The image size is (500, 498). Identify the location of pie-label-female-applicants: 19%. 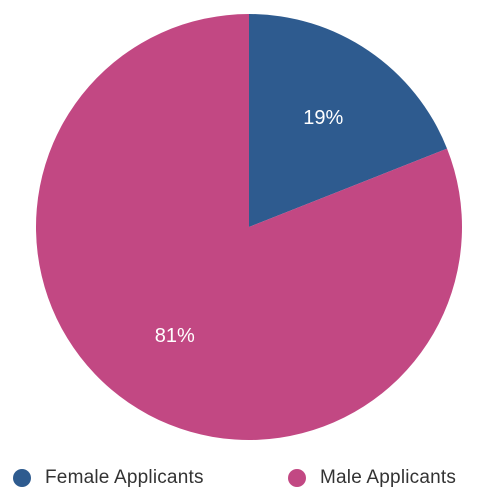
(323, 118).